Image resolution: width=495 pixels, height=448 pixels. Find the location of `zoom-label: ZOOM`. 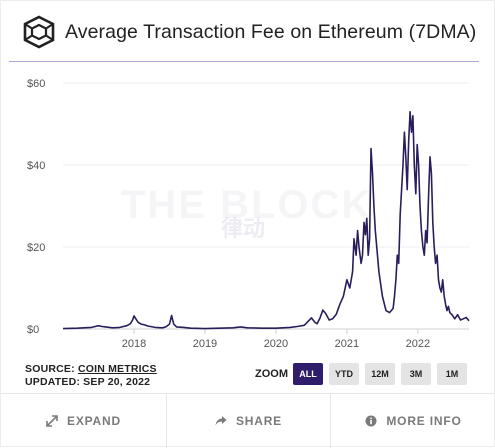

zoom-label: ZOOM is located at coordinates (271, 374).